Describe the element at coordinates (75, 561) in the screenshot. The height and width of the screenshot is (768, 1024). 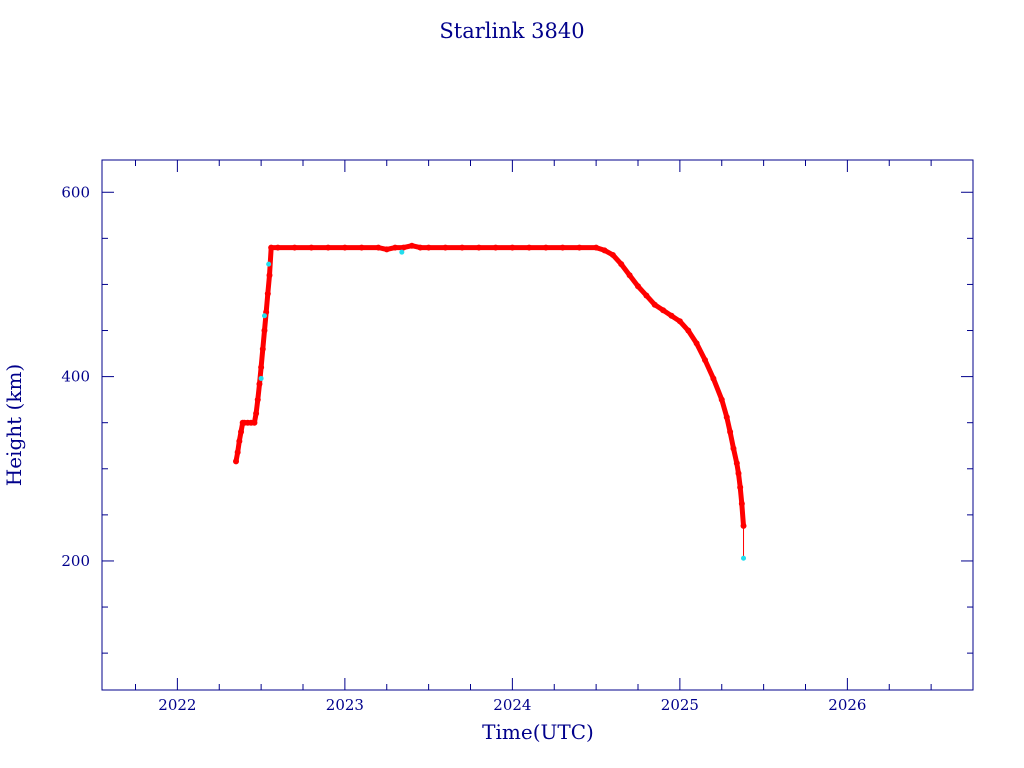
I see `y-tick-label: 200` at that location.